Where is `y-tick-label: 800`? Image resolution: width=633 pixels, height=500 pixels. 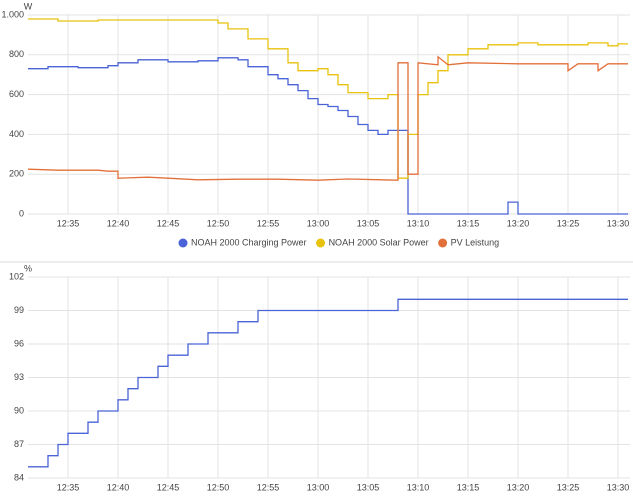
y-tick-label: 800 is located at coordinates (16, 54).